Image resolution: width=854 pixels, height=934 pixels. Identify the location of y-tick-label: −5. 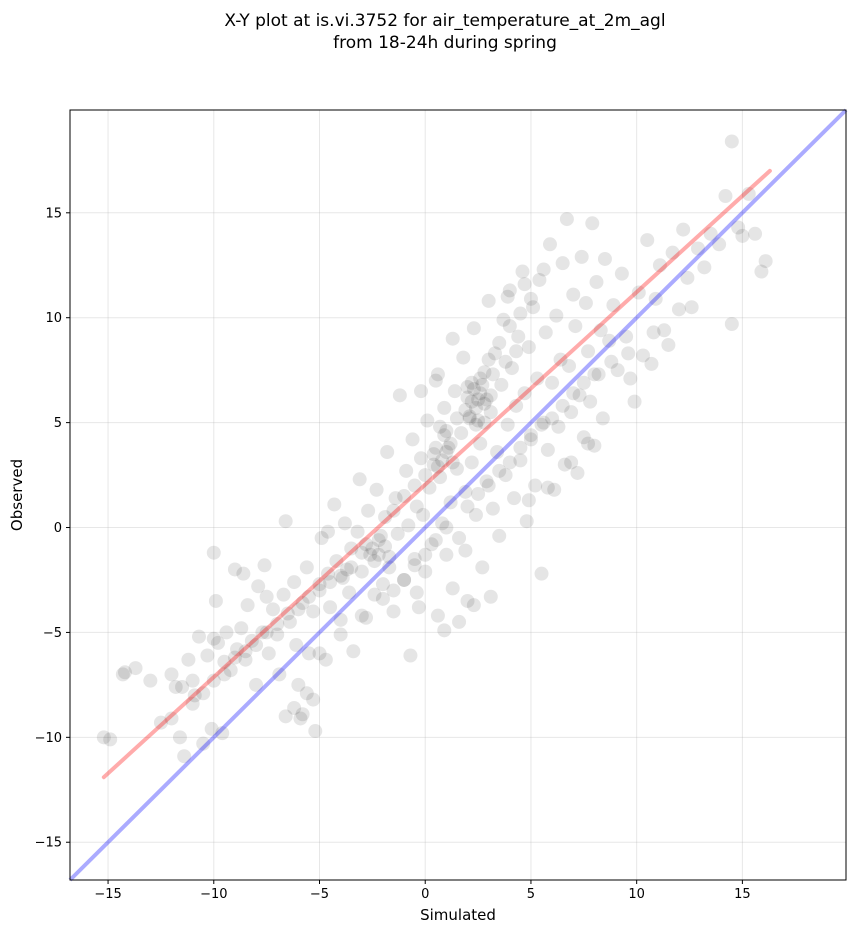
(52, 633).